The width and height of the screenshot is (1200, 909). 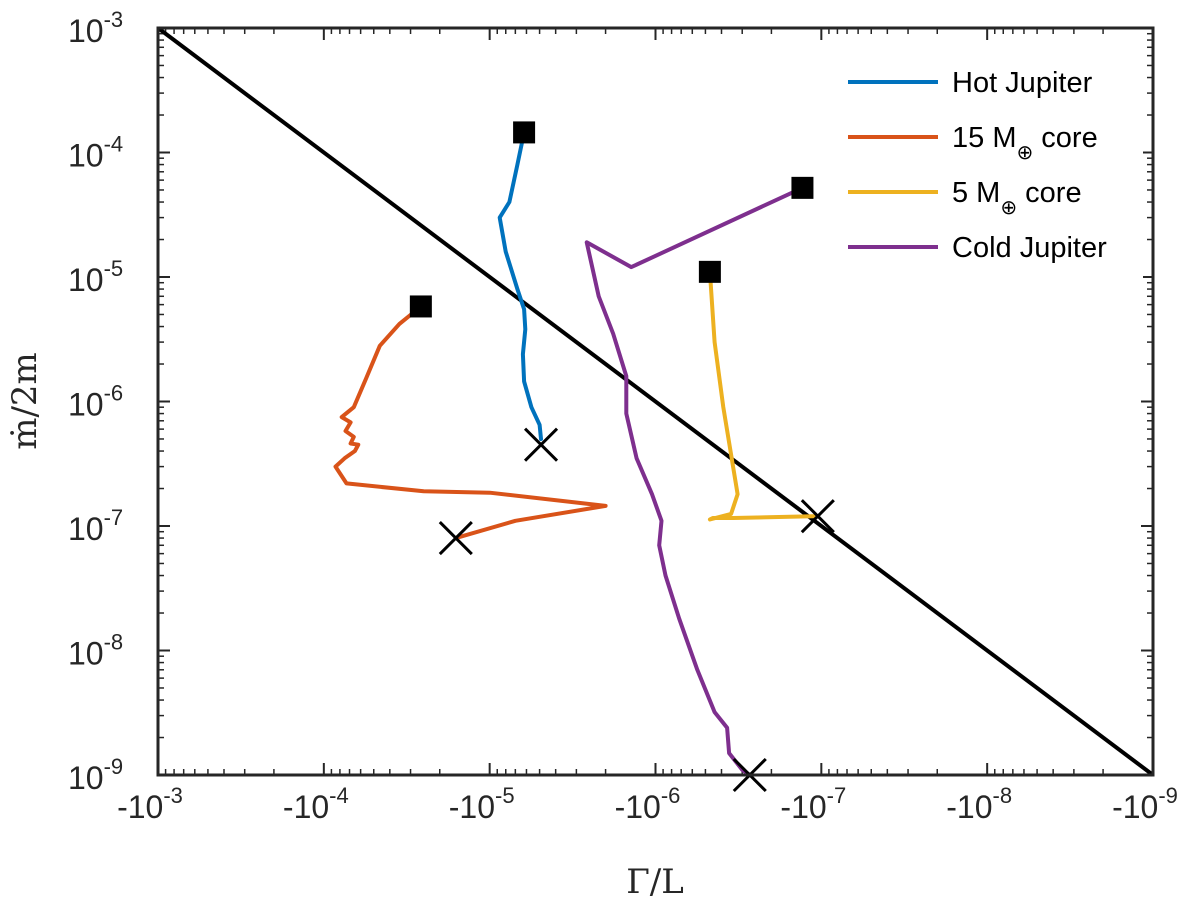 What do you see at coordinates (1017, 198) in the screenshot?
I see `legend-label: 5 M⊕ core` at bounding box center [1017, 198].